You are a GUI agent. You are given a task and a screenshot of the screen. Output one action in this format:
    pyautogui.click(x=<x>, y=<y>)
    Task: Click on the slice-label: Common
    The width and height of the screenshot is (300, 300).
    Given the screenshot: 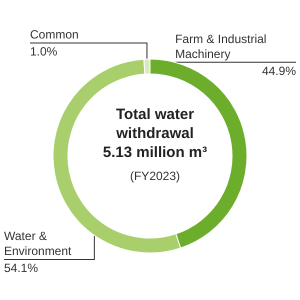 What is the action you would take?
    pyautogui.click(x=54, y=35)
    